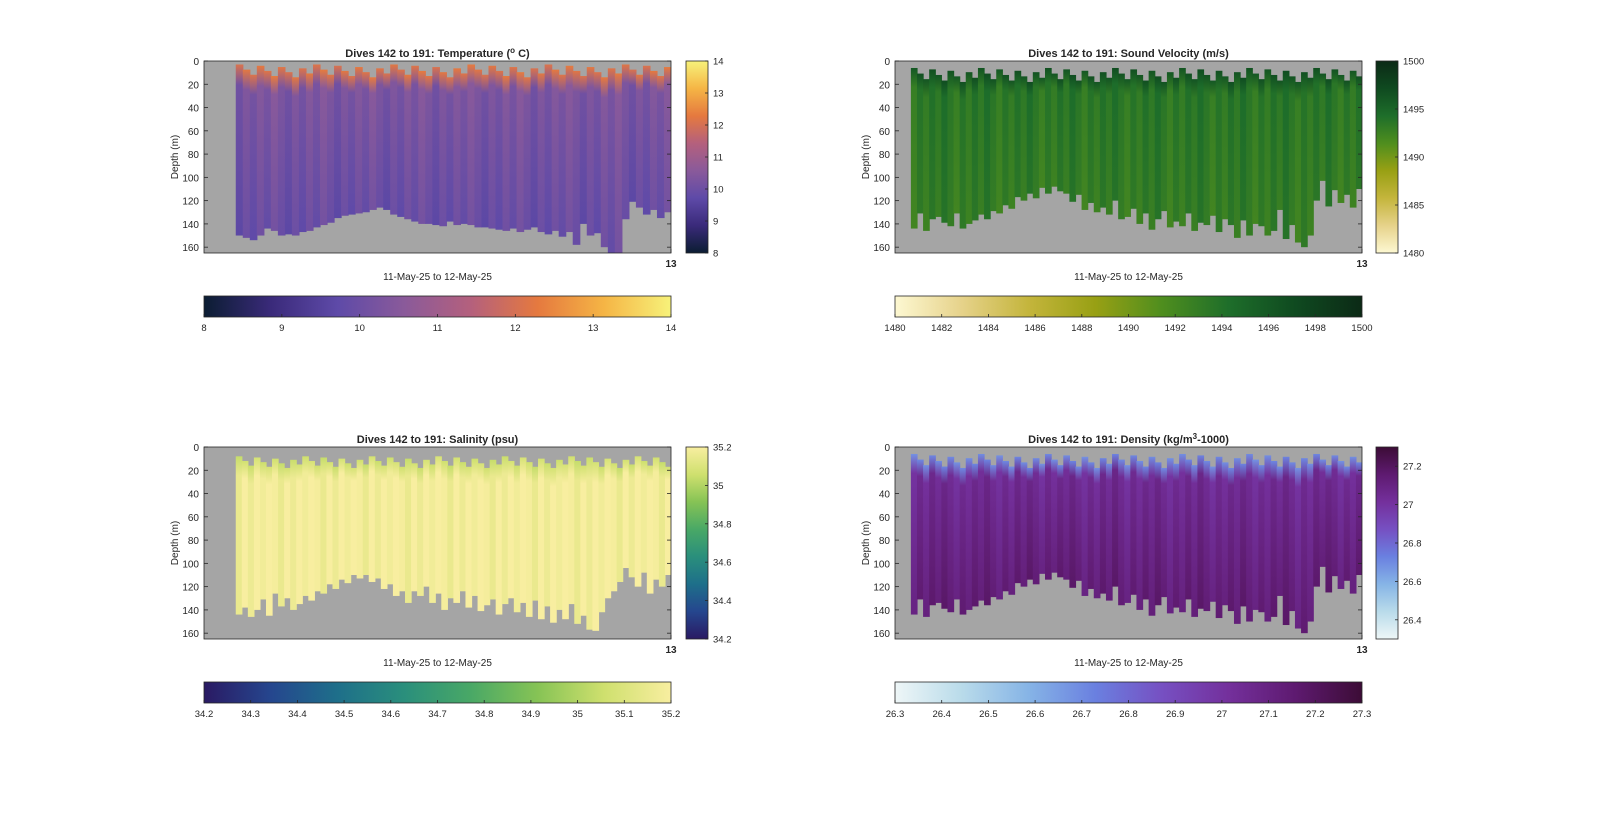 The width and height of the screenshot is (1600, 835). I want to click on sound-velocity-data-columns, so click(1136, 157).